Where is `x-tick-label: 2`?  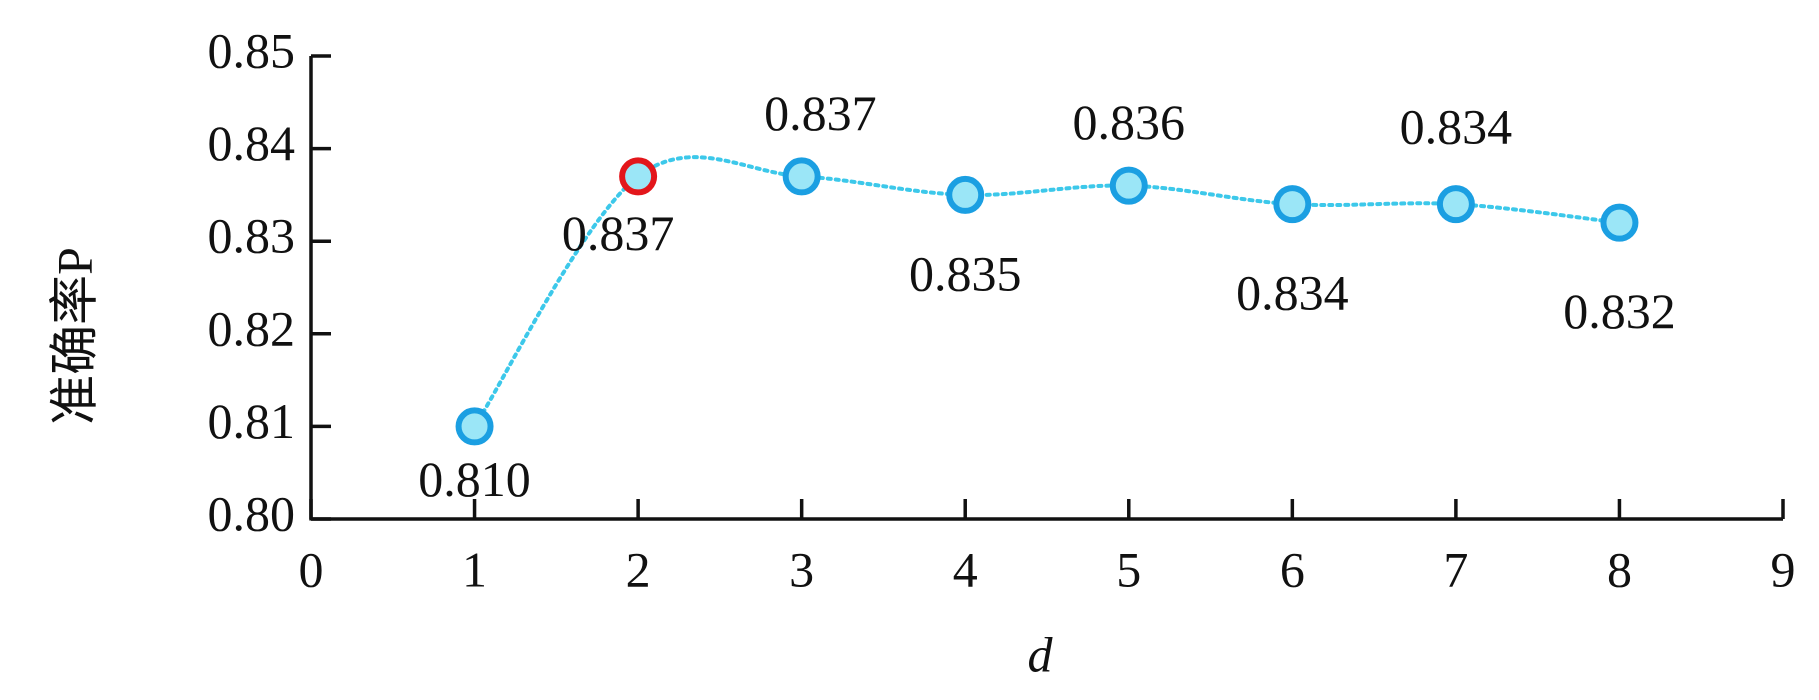
x-tick-label: 2 is located at coordinates (638, 569).